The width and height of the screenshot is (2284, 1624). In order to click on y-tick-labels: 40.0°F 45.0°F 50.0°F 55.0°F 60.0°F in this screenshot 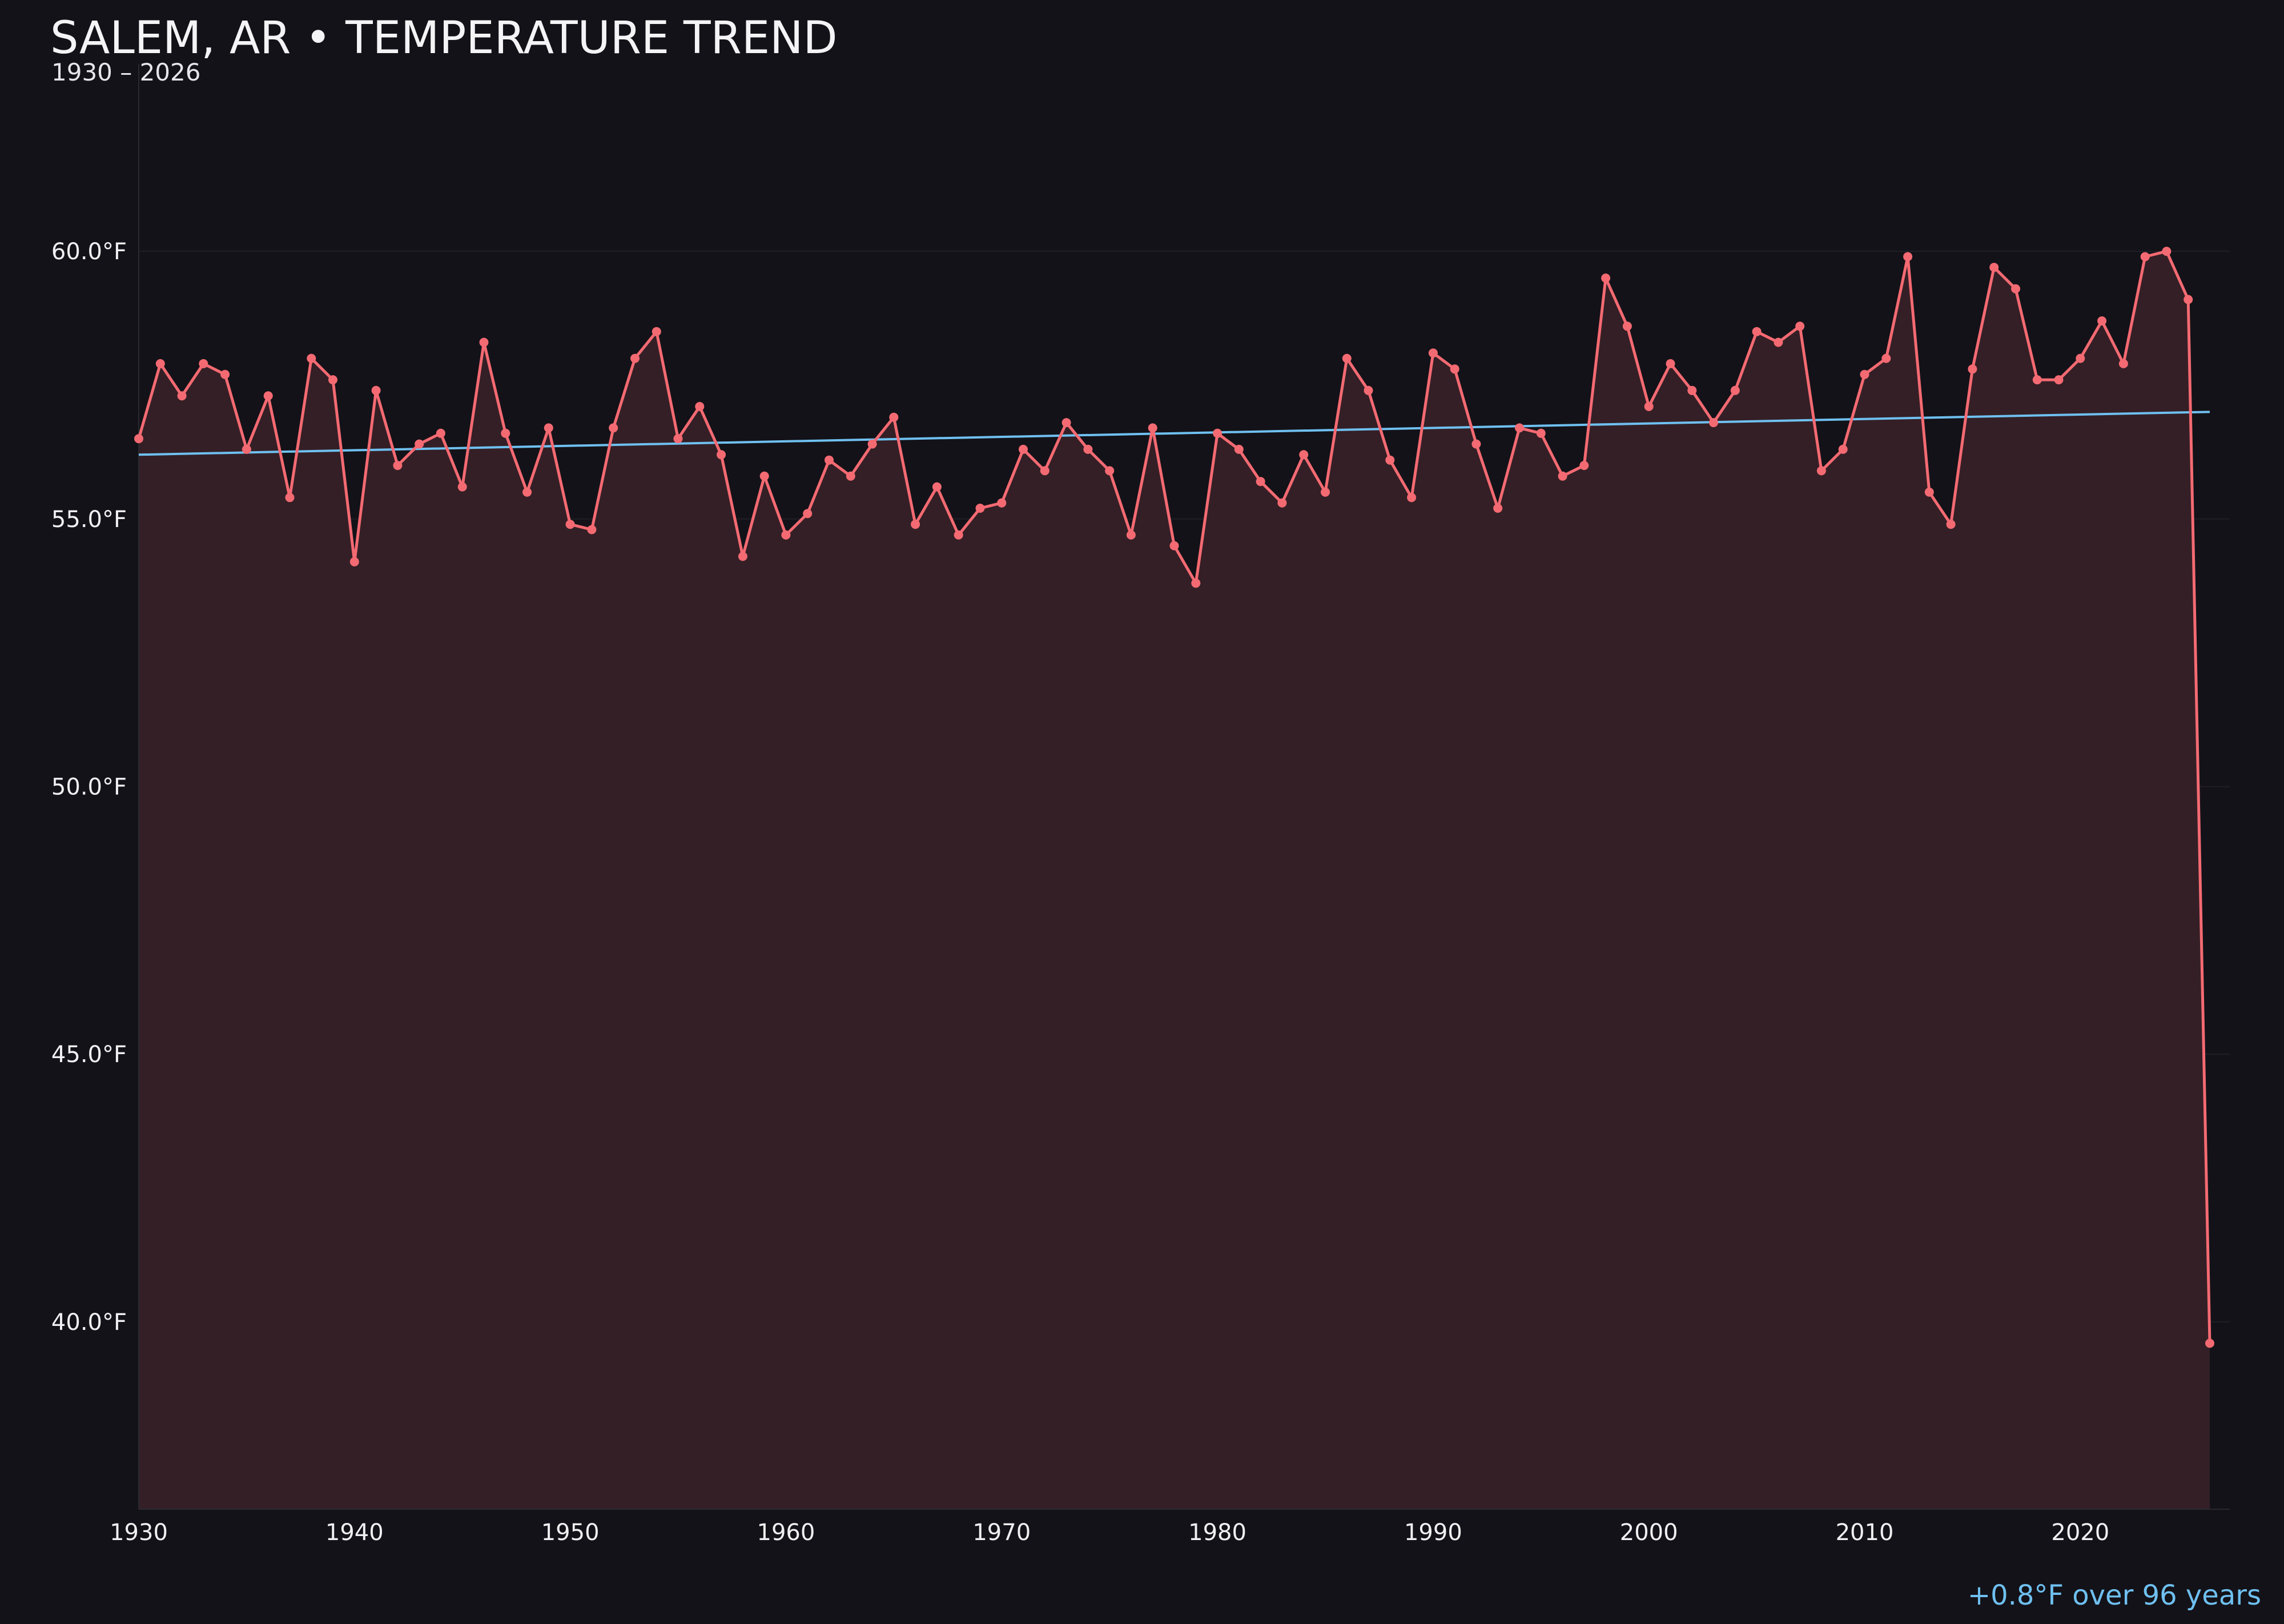, I will do `click(89, 787)`.